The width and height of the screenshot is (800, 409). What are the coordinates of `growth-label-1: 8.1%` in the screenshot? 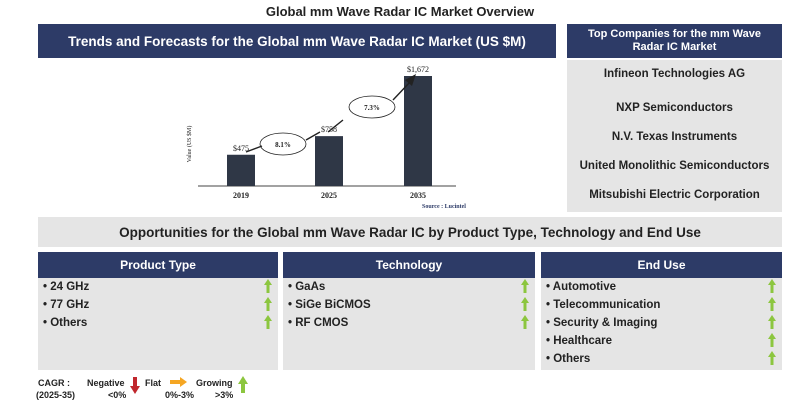 It's located at (283, 145).